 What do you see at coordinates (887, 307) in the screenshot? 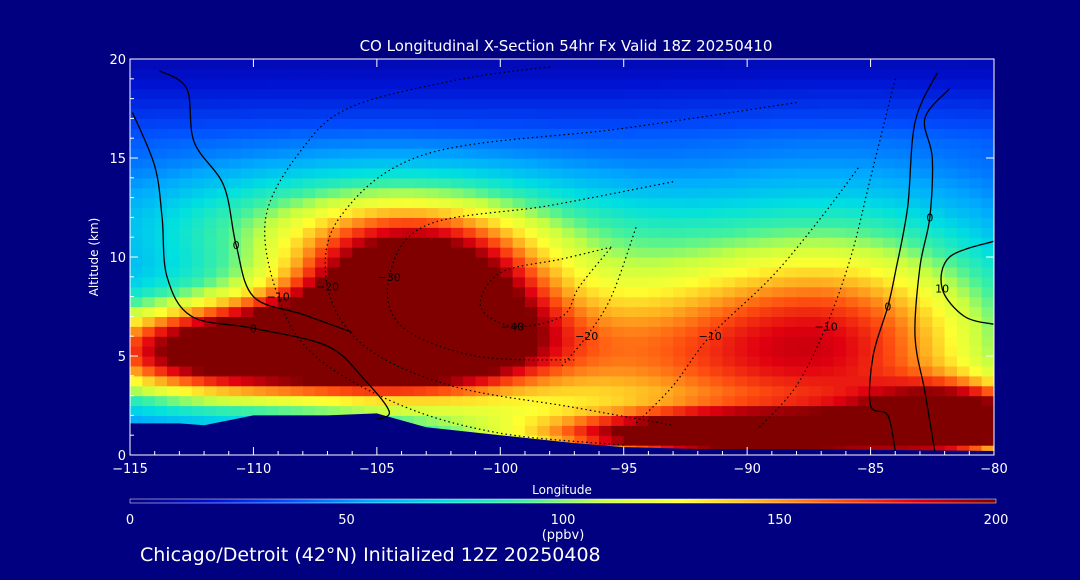
I see `contour-label: 0` at bounding box center [887, 307].